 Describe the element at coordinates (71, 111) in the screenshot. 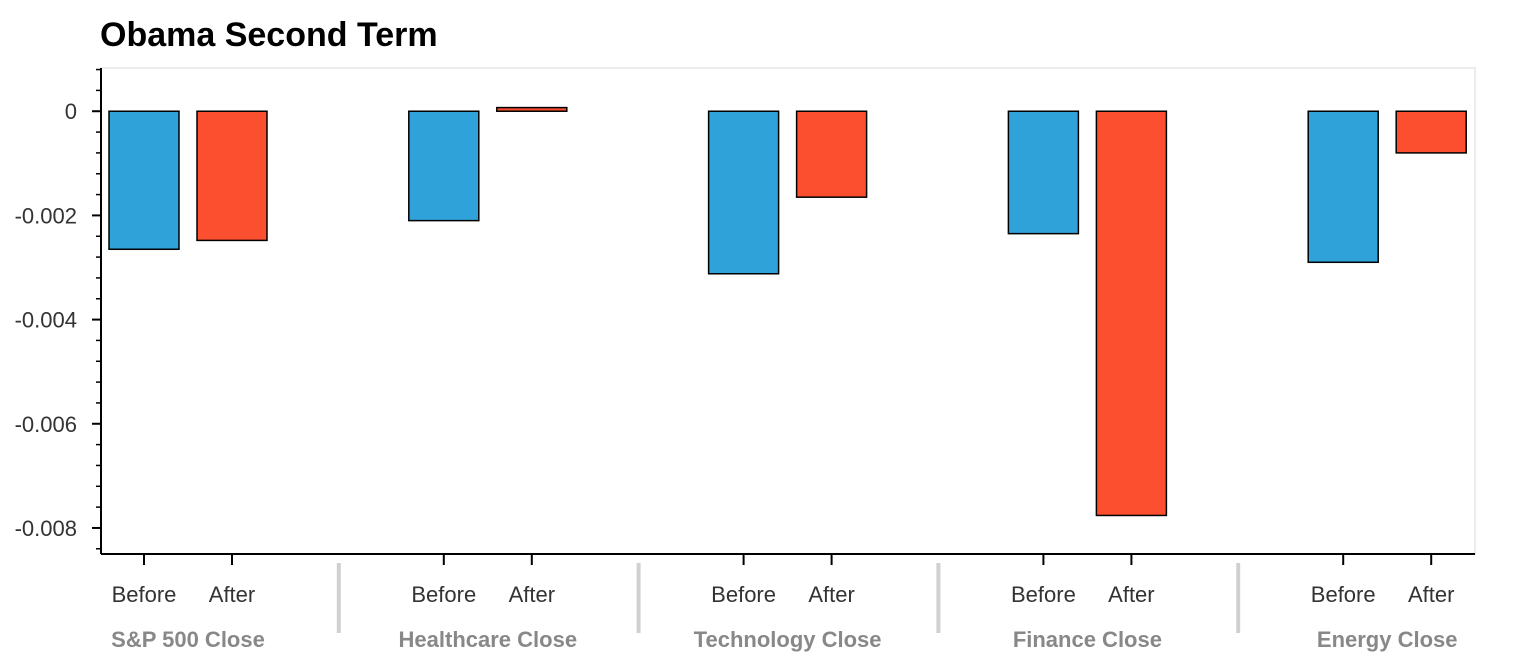

I see `y-tick-label: 0` at that location.